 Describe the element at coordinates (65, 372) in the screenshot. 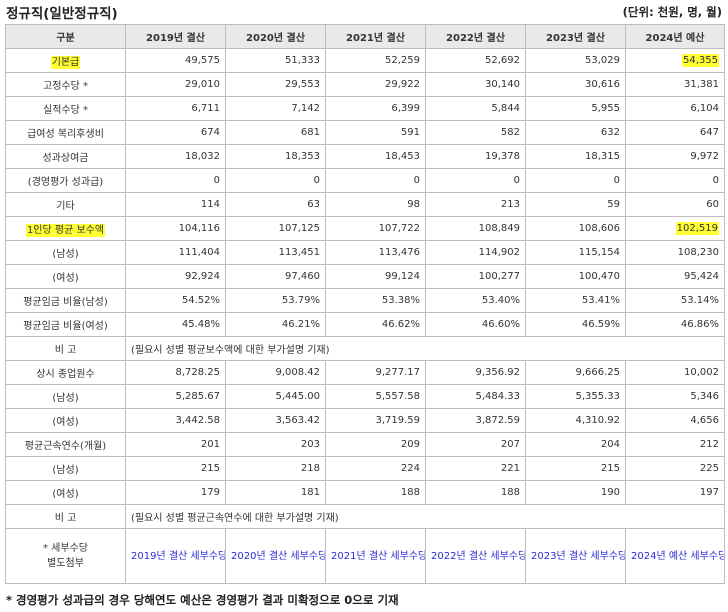

I see `row-label: 상시 종업원수` at that location.